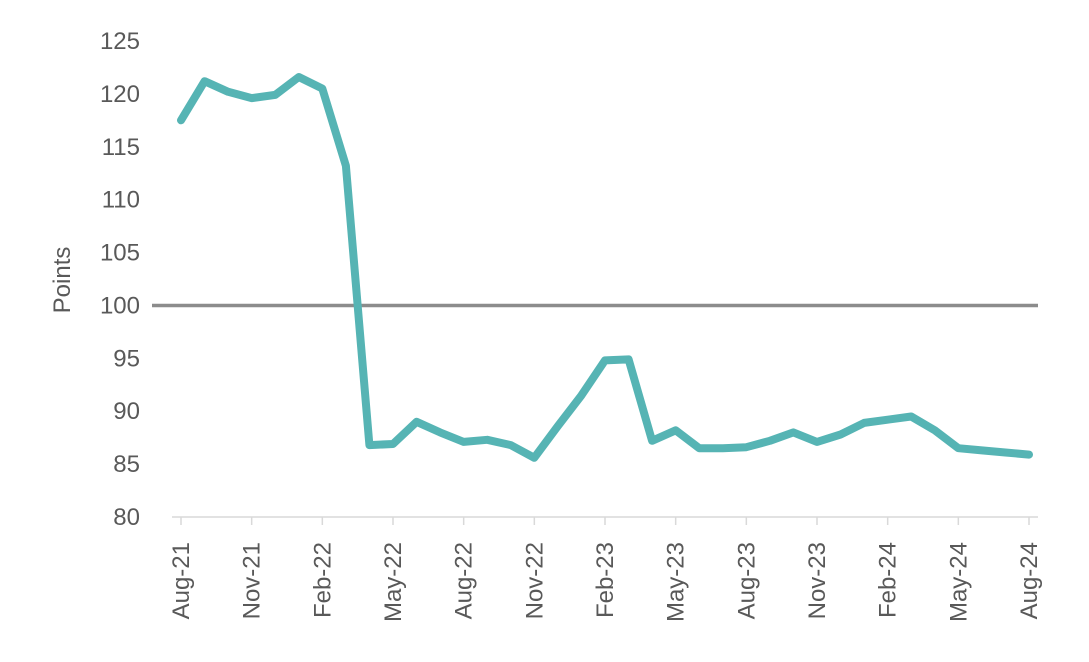 The width and height of the screenshot is (1089, 662). I want to click on y-tick-labels: 80 85 90 95 100 105 110 115 120 125, so click(120, 279).